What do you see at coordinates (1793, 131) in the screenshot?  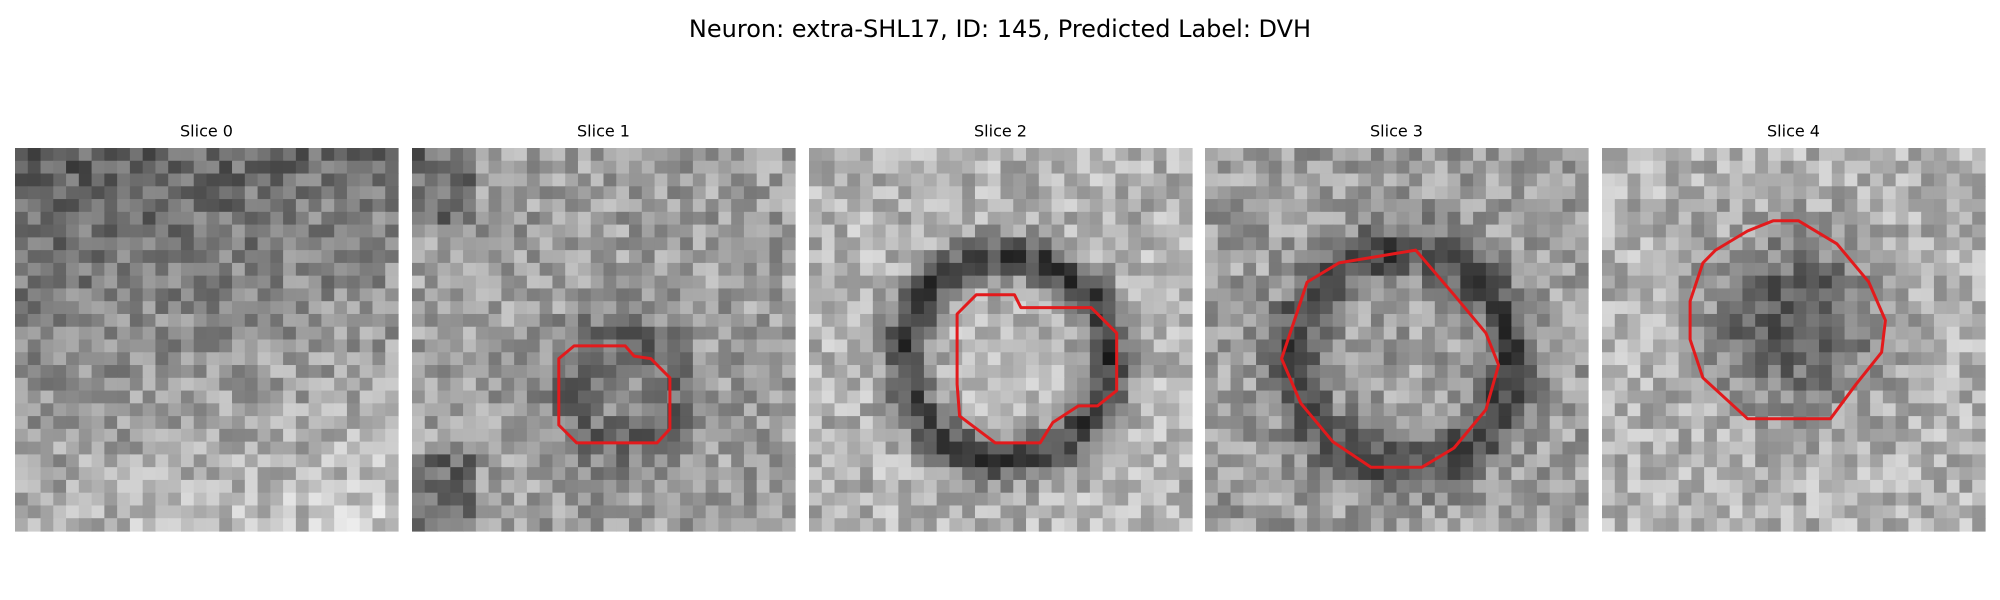 I see `panel-title: Slice 4` at bounding box center [1793, 131].